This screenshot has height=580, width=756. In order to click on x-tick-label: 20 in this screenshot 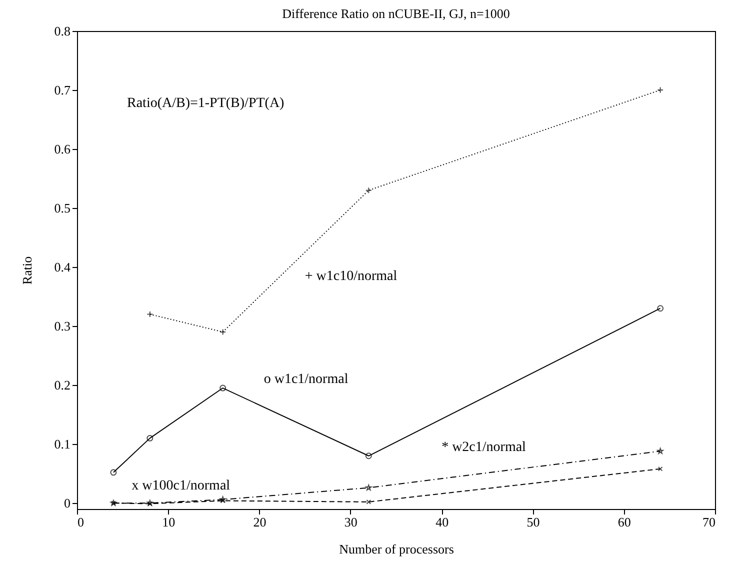, I will do `click(259, 522)`.